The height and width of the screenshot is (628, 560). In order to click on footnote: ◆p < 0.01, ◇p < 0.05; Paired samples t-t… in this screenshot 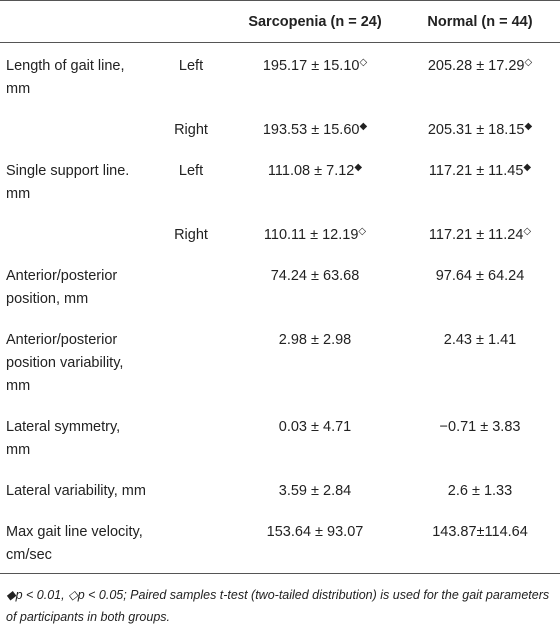, I will do `click(278, 606)`.